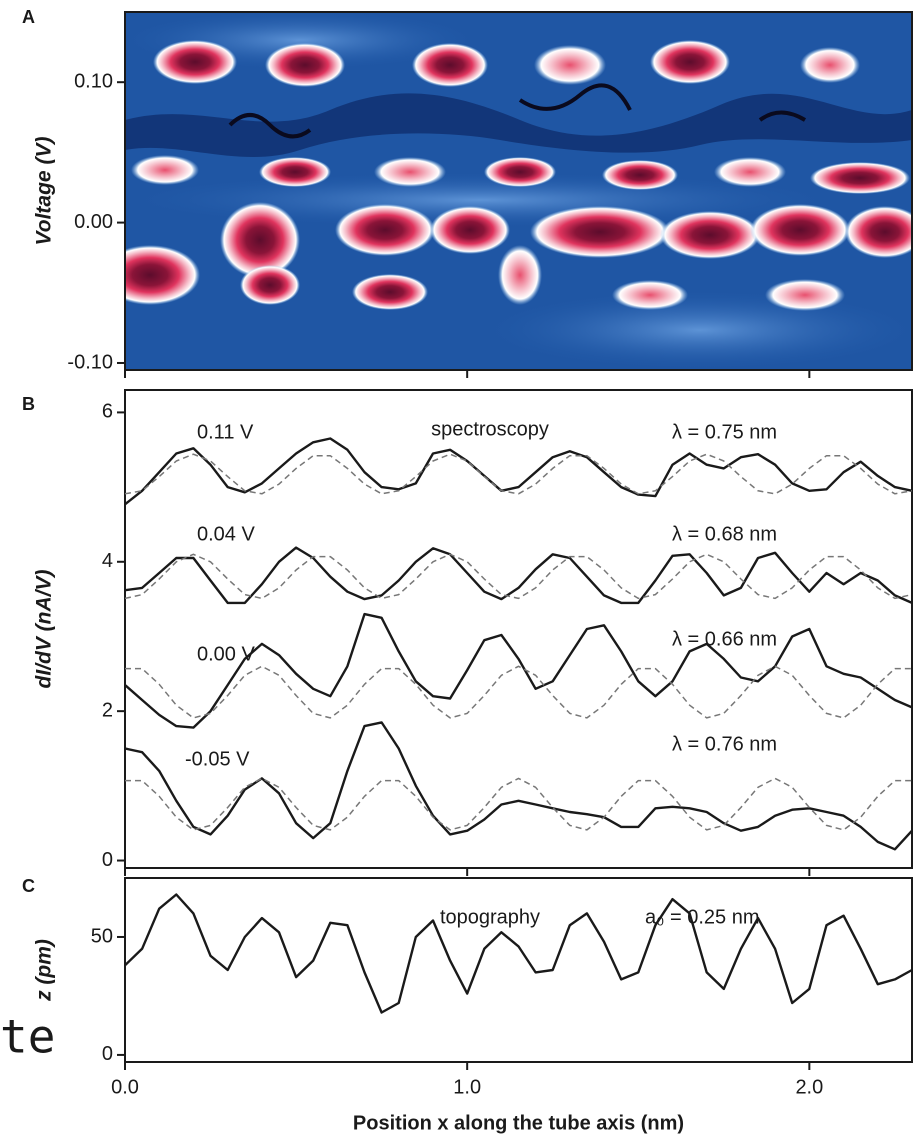 Image resolution: width=914 pixels, height=1140 pixels. What do you see at coordinates (90, 362) in the screenshot?
I see `y-tick-label: -0.10` at bounding box center [90, 362].